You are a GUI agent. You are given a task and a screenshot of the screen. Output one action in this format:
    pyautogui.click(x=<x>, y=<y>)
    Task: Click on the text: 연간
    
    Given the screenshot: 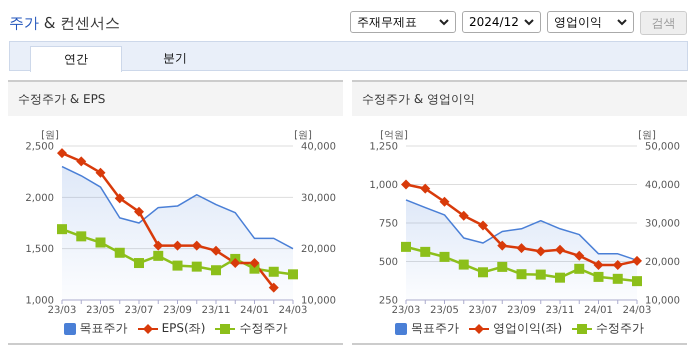 What is the action you would take?
    pyautogui.click(x=76, y=59)
    